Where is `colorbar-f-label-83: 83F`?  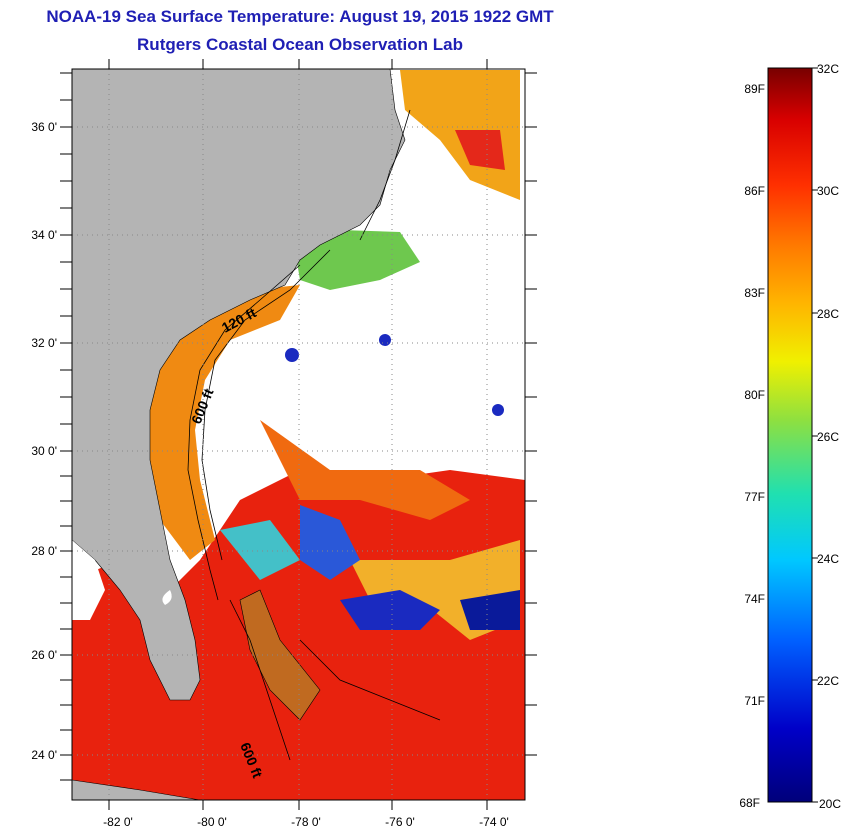 colorbar-f-label-83: 83F is located at coordinates (754, 293).